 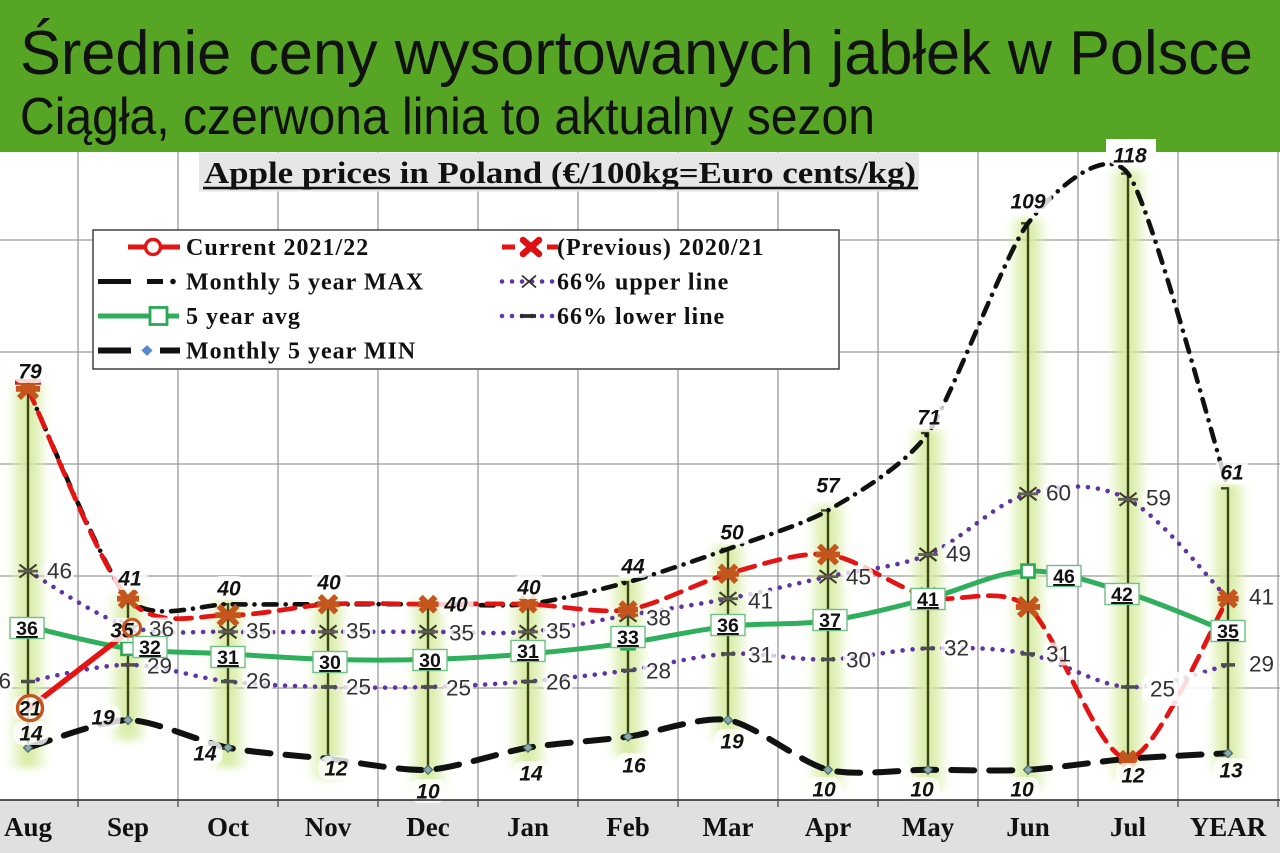 What do you see at coordinates (29, 709) in the screenshot?
I see `svg-text: 21` at bounding box center [29, 709].